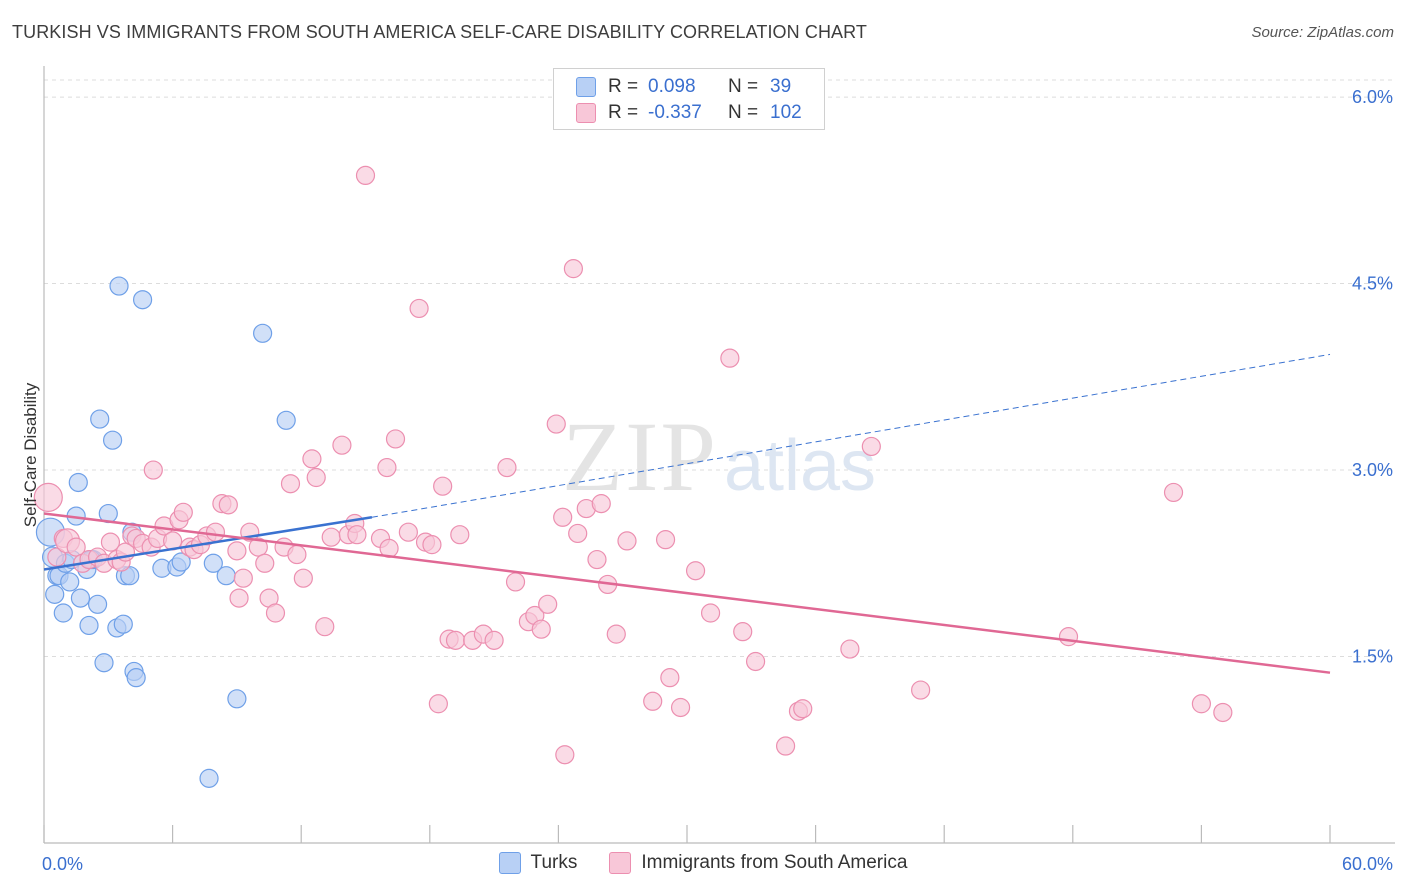 This screenshot has height=892, width=1406. What do you see at coordinates (786, 112) in the screenshot?
I see `n-value: 102` at bounding box center [786, 112].